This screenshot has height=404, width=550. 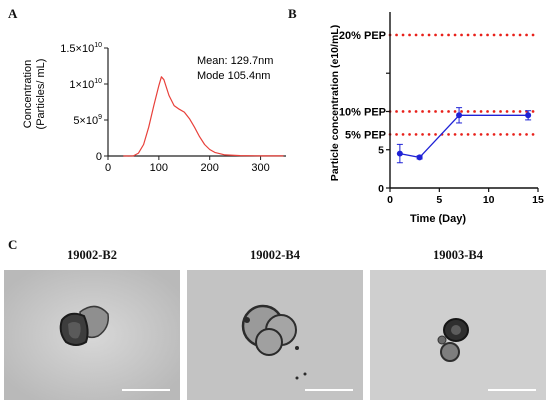 What do you see at coordinates (489, 200) in the screenshot?
I see `x-tick-label: 10` at bounding box center [489, 200].